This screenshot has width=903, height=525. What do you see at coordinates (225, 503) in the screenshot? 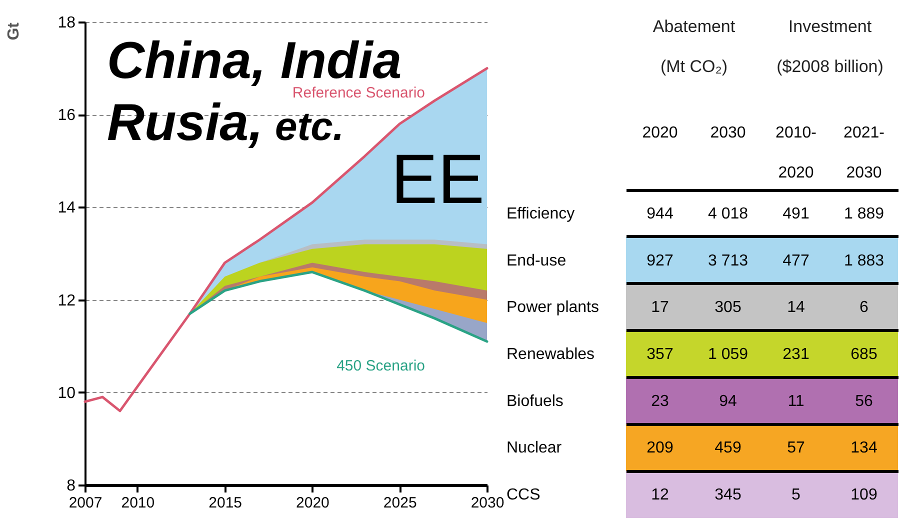
I see `x-tick-label: 2015` at bounding box center [225, 503].